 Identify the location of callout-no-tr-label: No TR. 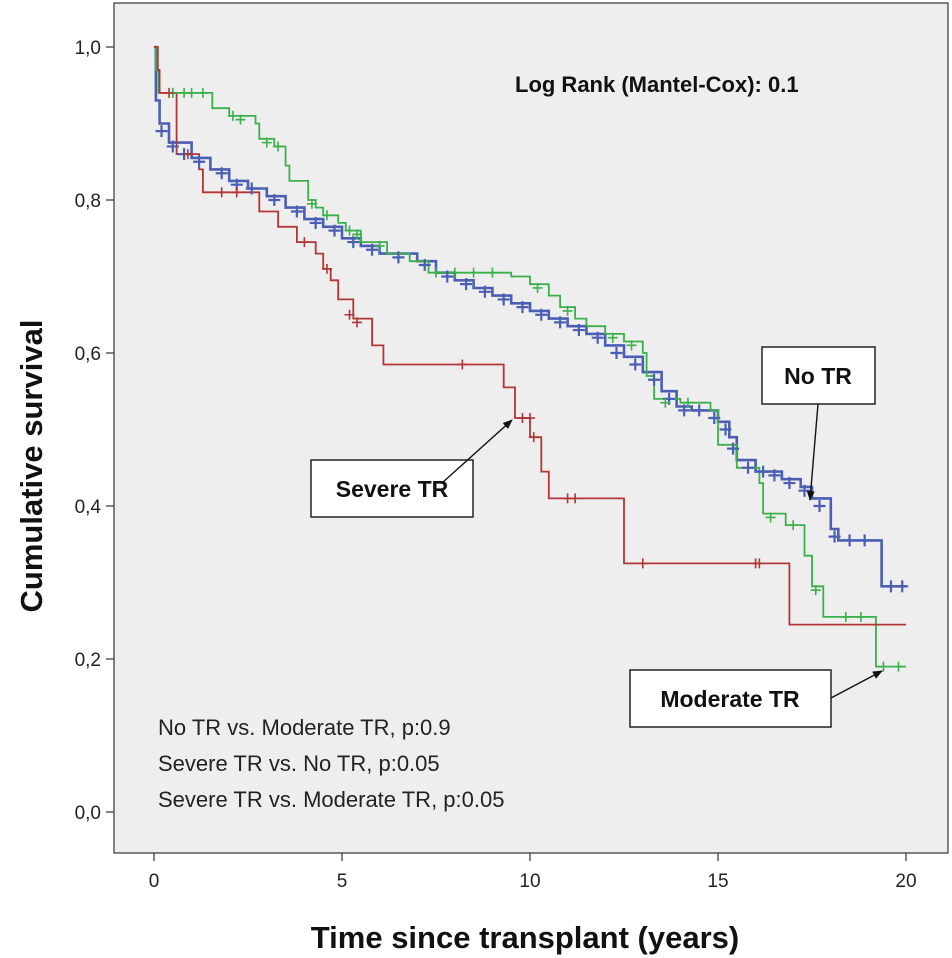
(818, 376).